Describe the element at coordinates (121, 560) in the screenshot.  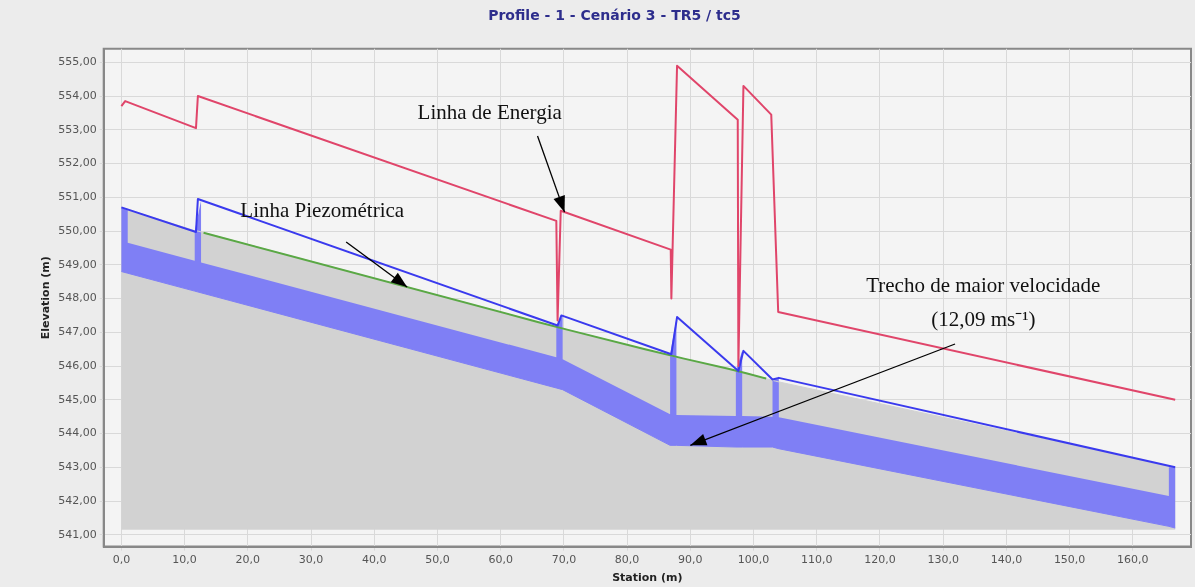
I see `x-tick-label: 0,0` at that location.